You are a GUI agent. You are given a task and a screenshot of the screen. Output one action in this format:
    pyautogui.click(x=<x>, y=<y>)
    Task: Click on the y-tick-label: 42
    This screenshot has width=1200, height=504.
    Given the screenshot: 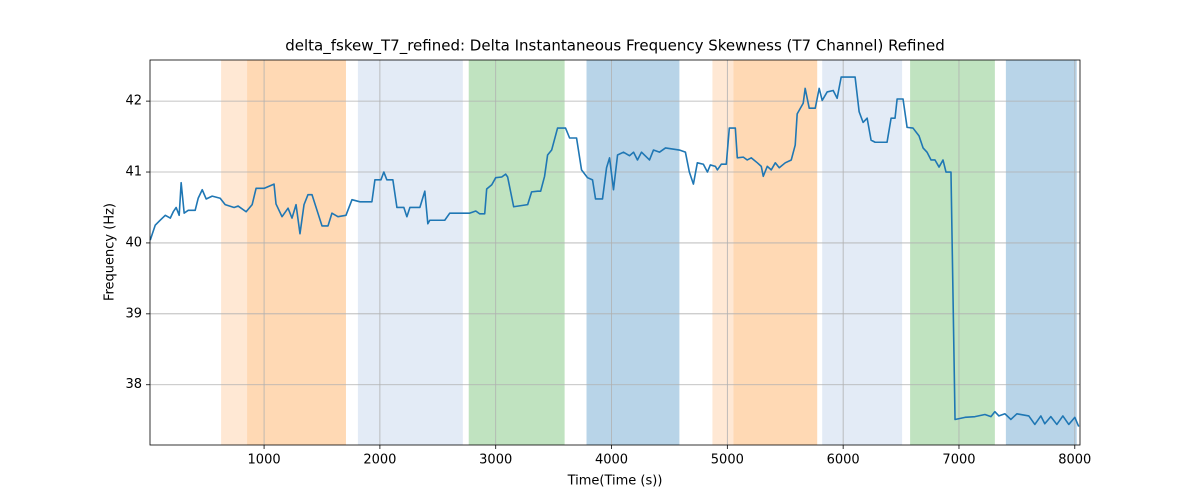 What is the action you would take?
    pyautogui.click(x=133, y=101)
    